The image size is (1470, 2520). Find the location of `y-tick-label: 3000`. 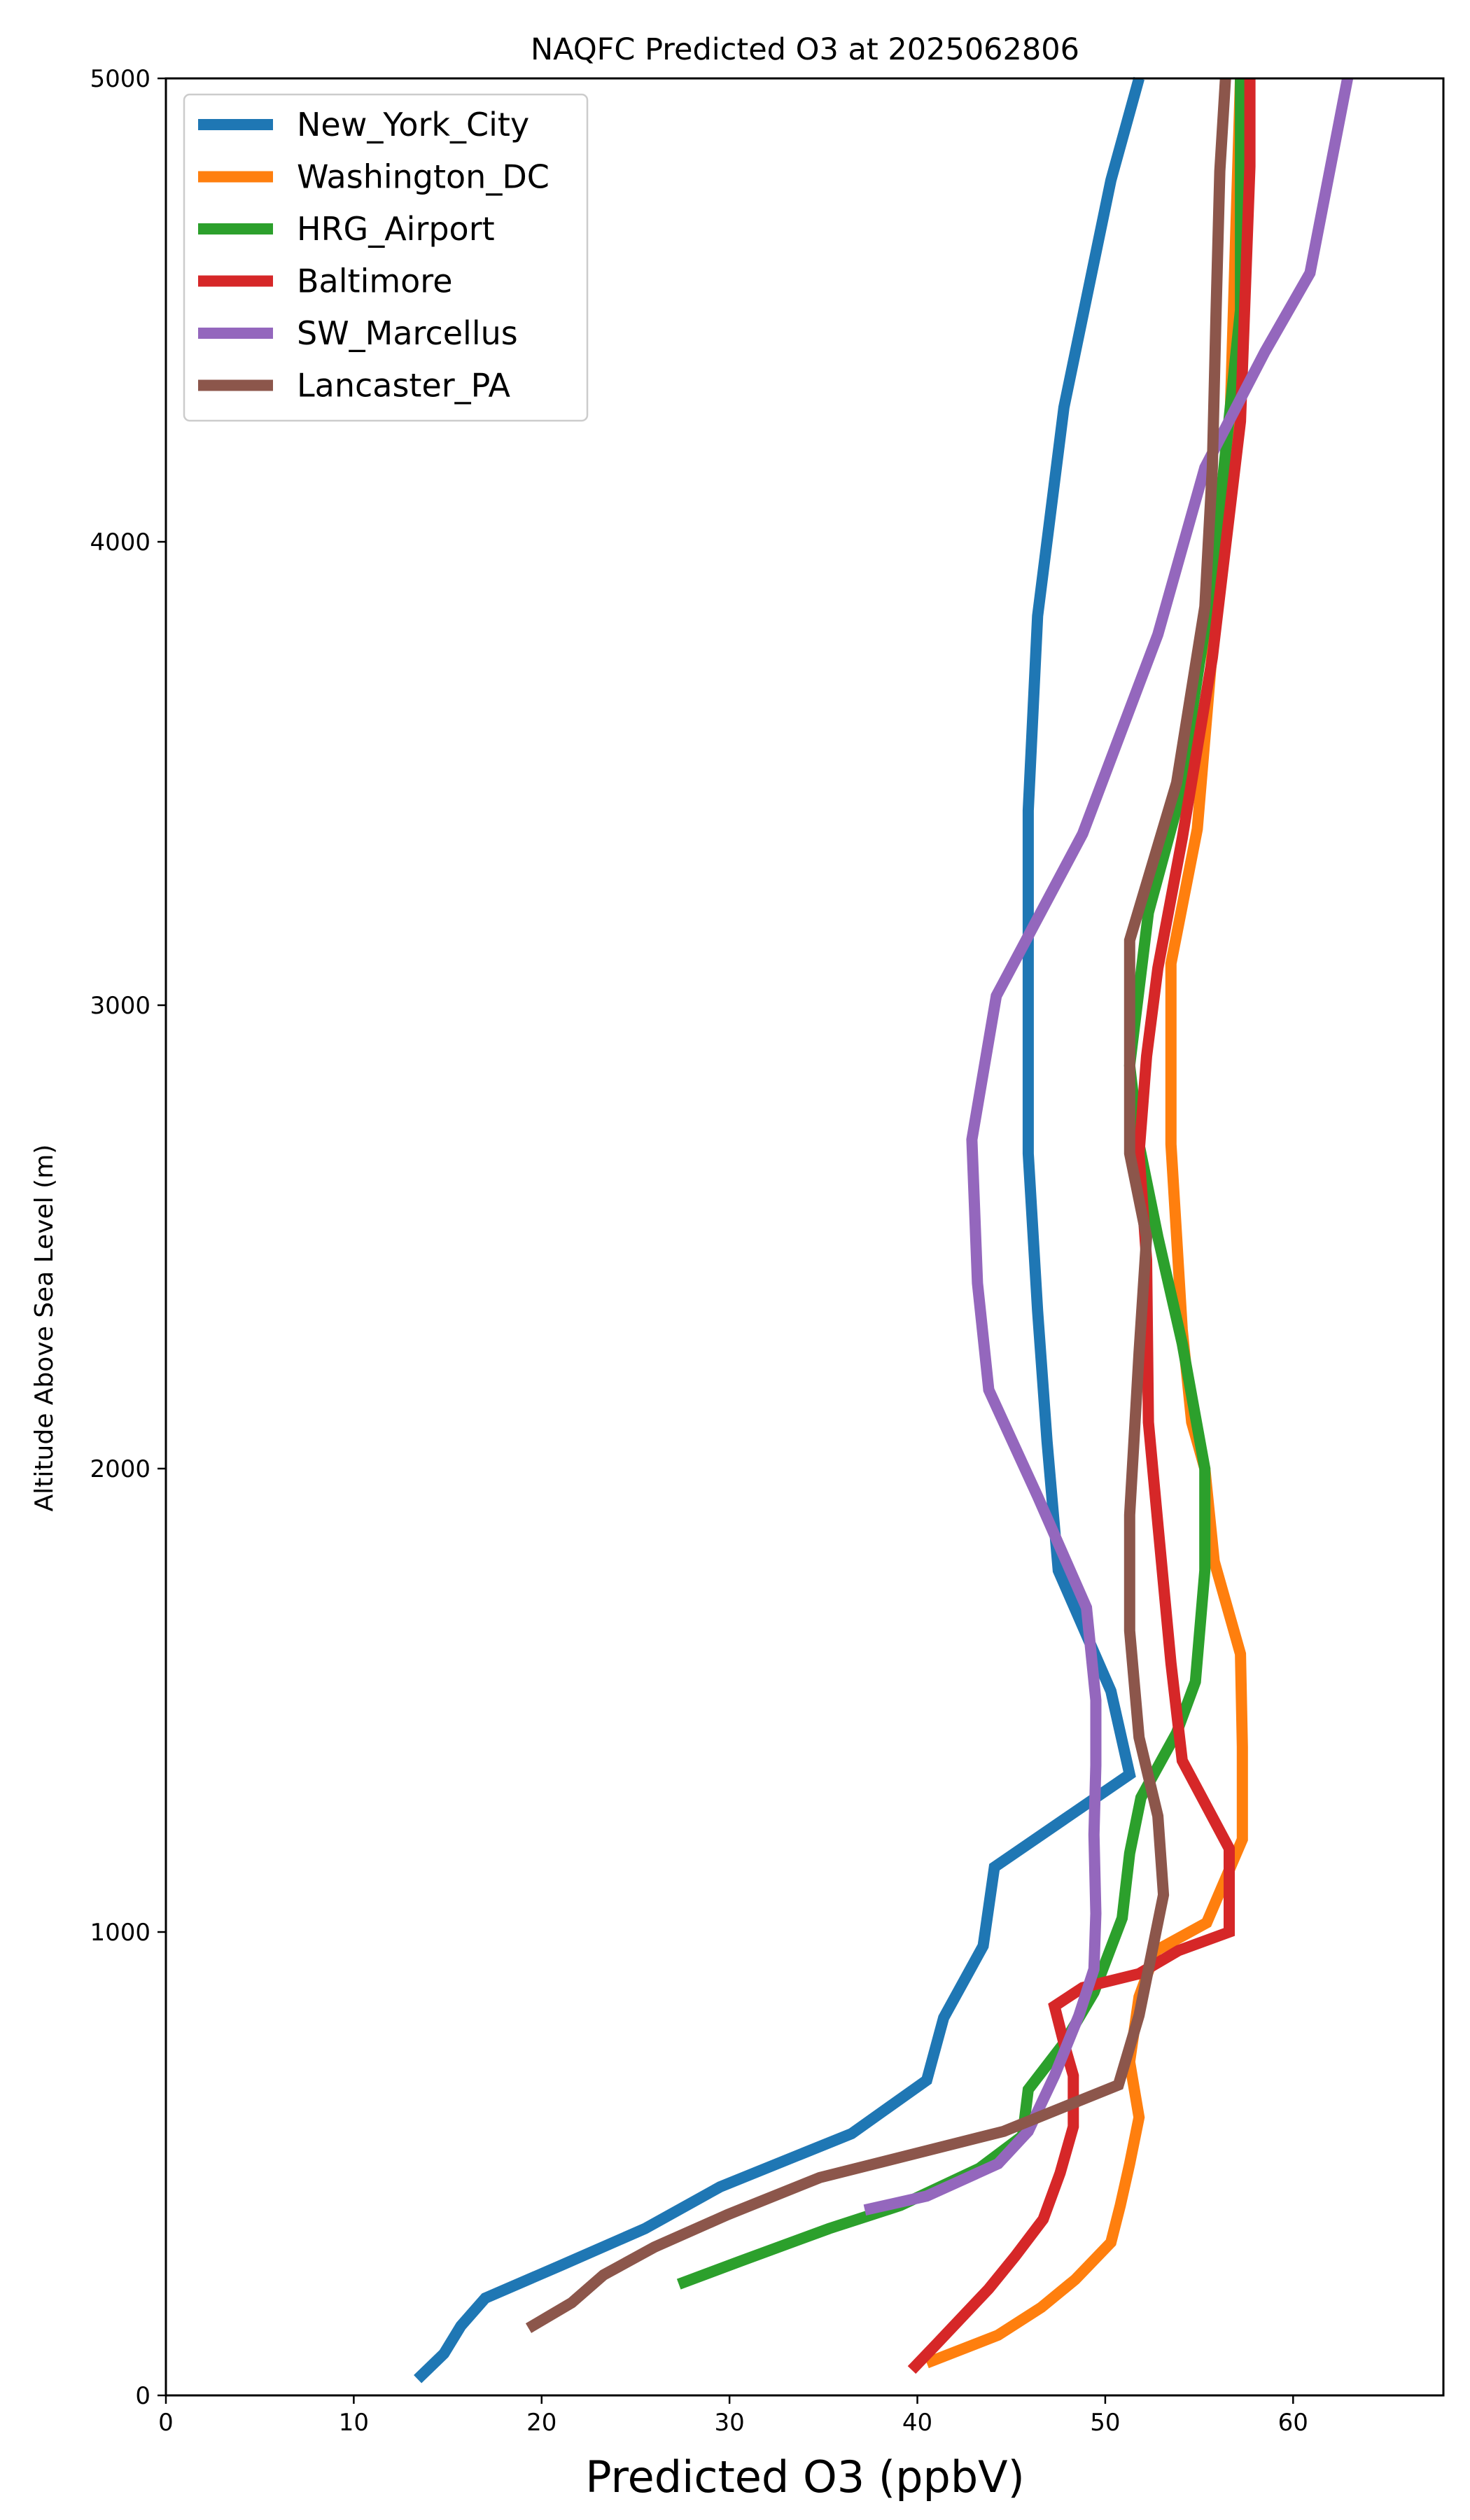

y-tick-label: 3000 is located at coordinates (120, 1006).